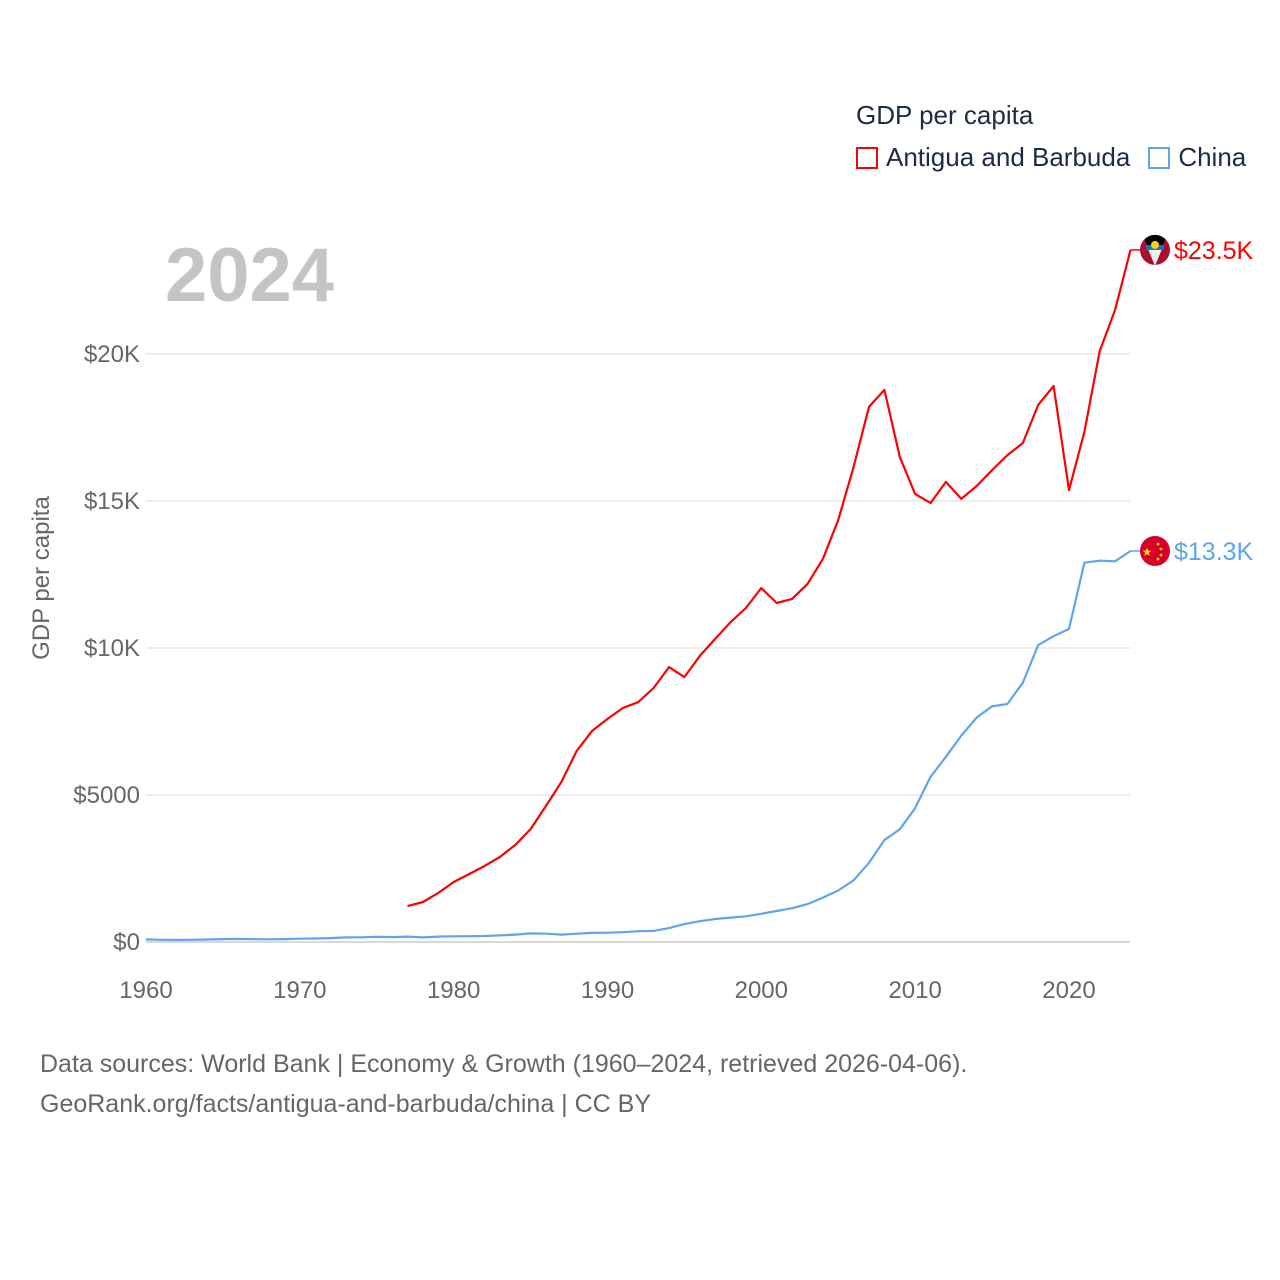  Describe the element at coordinates (1155, 249) in the screenshot. I see `antigua-and-barbuda-flag-icon` at that location.